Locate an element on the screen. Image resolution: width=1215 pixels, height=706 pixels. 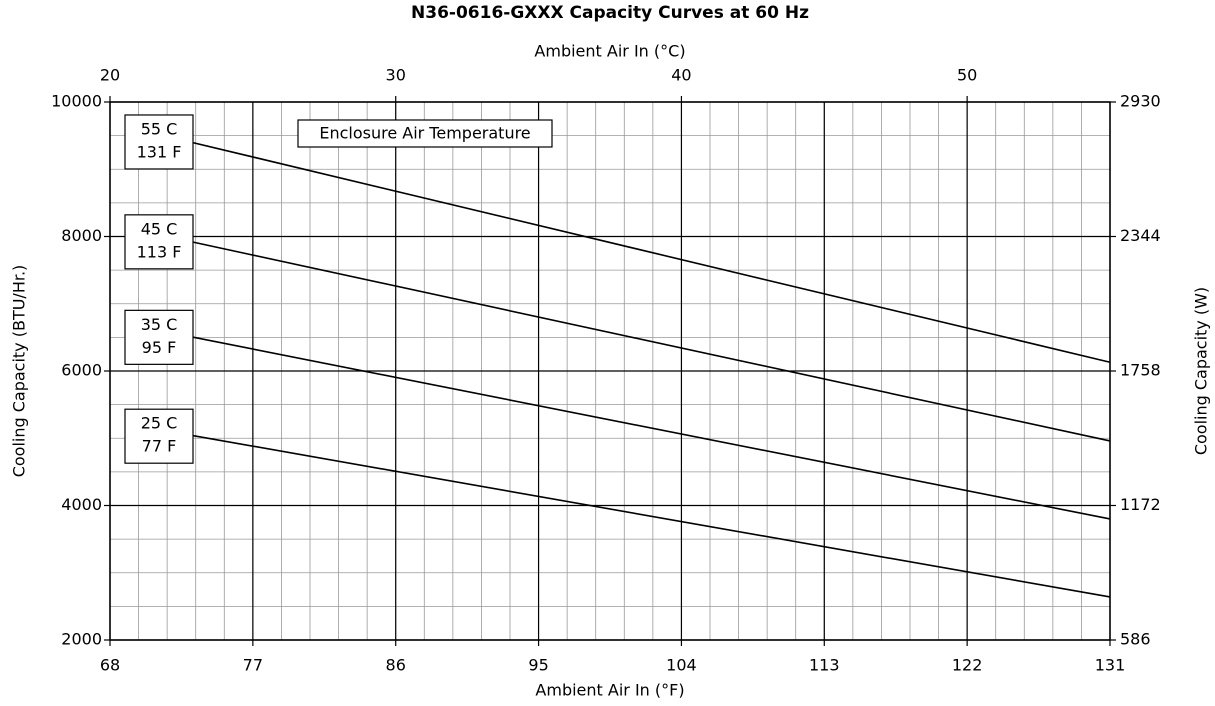
y2-tick-label: 1172 is located at coordinates (1140, 504).